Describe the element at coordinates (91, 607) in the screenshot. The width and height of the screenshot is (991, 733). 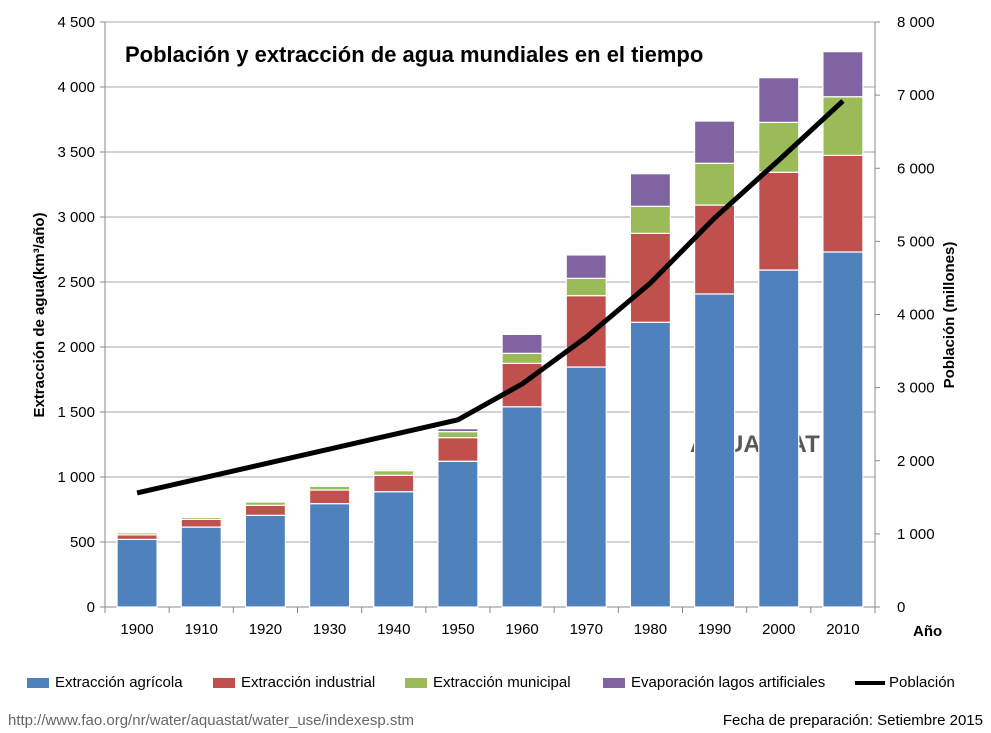
I see `y-tick-label: 0` at that location.